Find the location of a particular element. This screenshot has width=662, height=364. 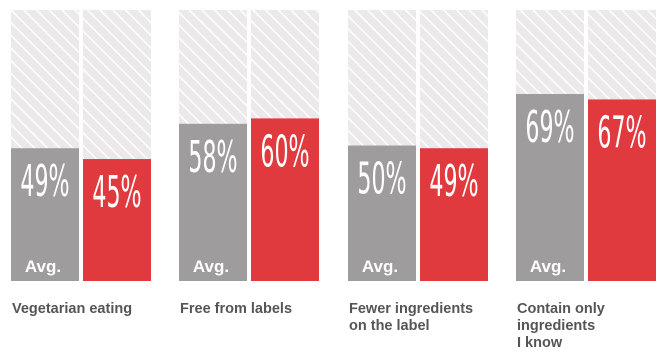

bar-value-label: 58% is located at coordinates (212, 157).